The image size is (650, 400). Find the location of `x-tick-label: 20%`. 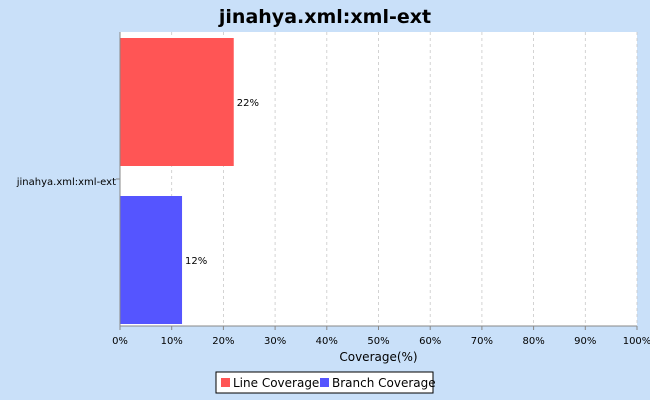

x-tick-label: 20% is located at coordinates (223, 341).